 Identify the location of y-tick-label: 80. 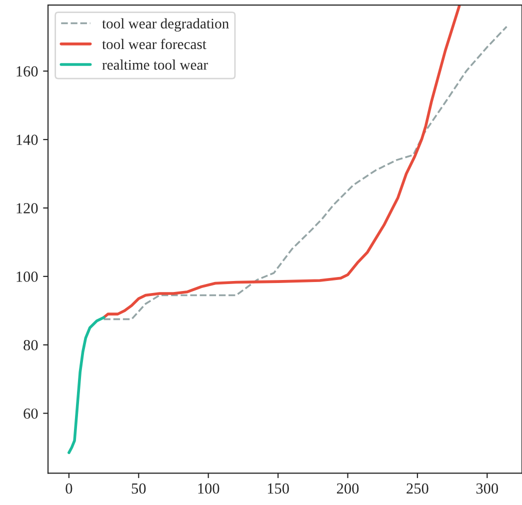
(31, 345).